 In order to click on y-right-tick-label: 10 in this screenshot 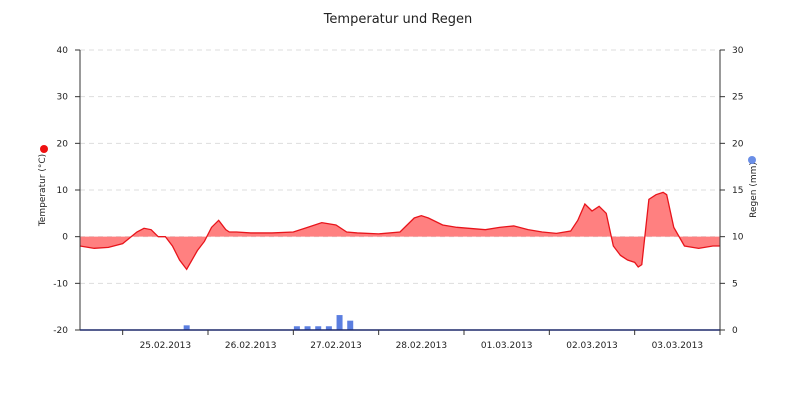, I will do `click(738, 238)`.